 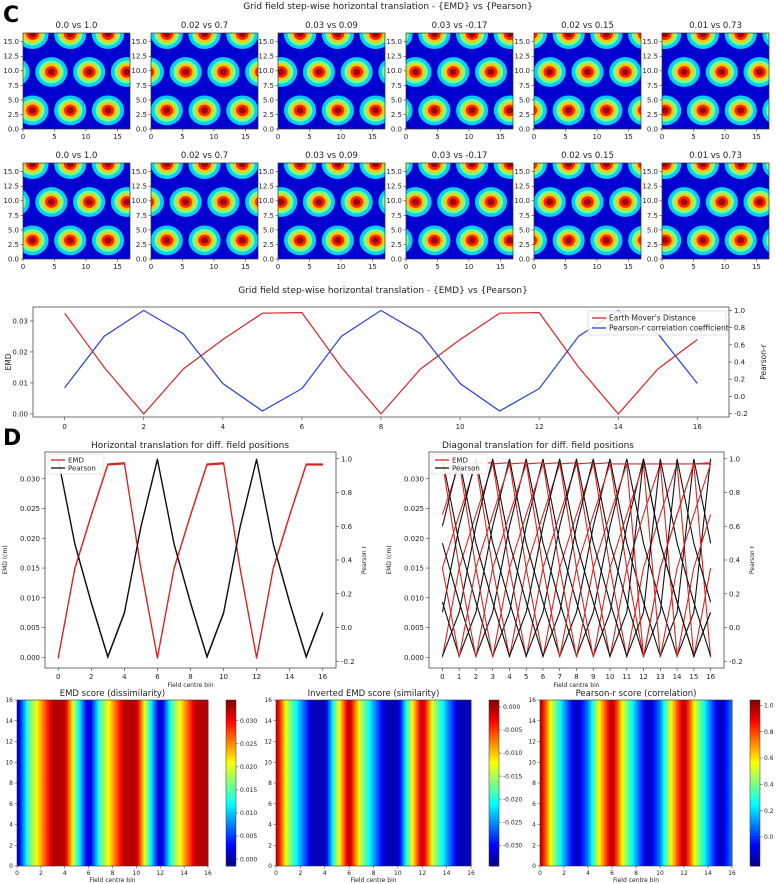 What do you see at coordinates (374, 873) in the screenshot?
I see `x-tick-label: 8` at bounding box center [374, 873].